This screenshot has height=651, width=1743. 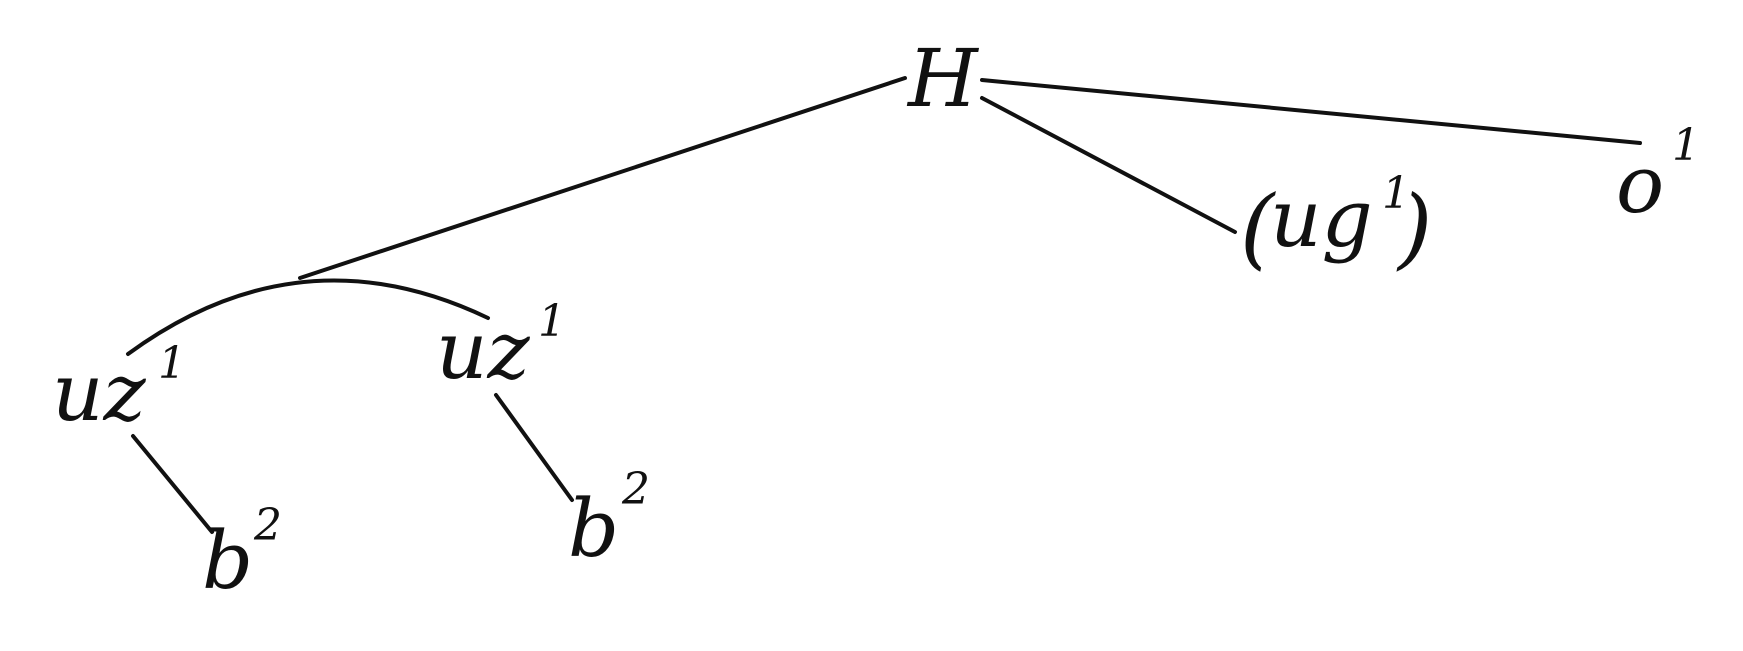 I want to click on node-ug-label: ug, so click(x=1321, y=218).